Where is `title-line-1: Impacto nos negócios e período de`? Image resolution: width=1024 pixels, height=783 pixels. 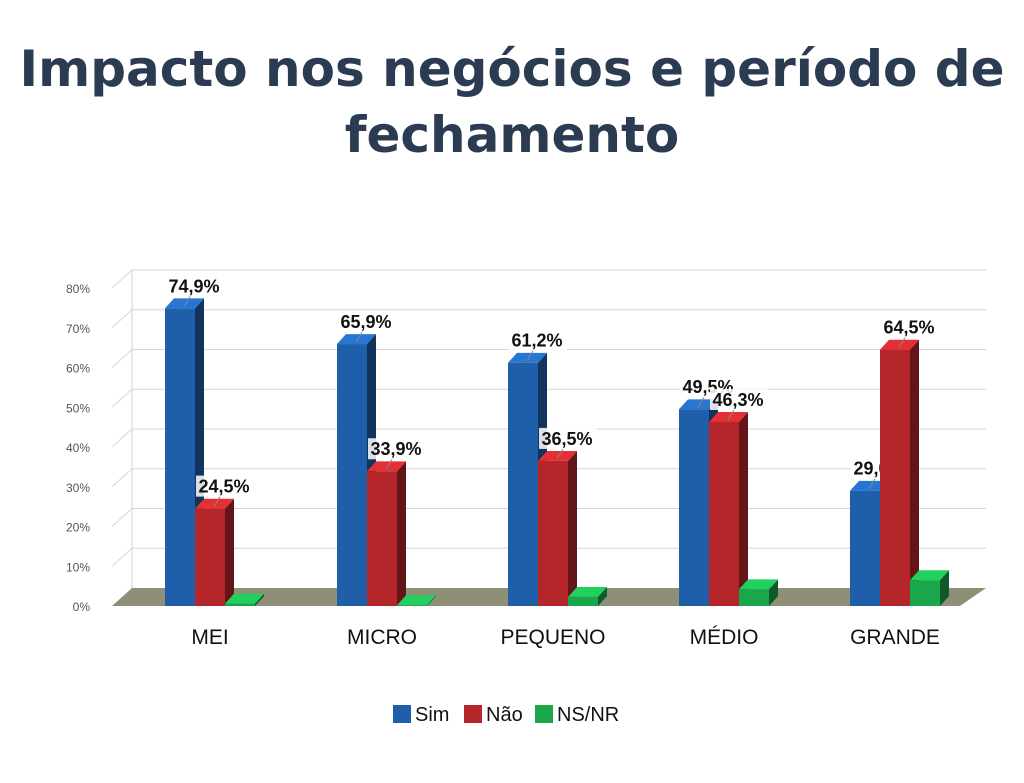
title-line-1: Impacto nos negócios e período de is located at coordinates (512, 69).